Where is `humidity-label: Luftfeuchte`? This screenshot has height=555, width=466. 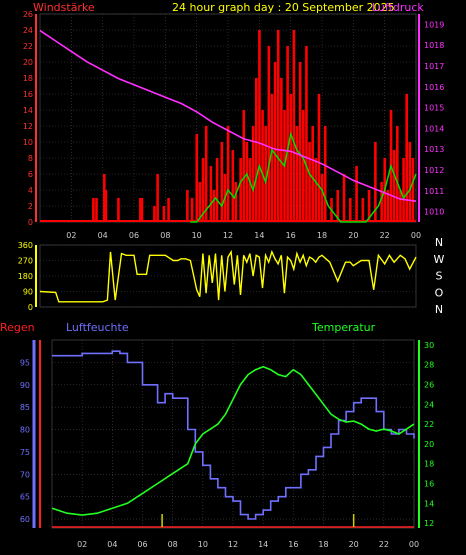 humidity-label: Luftfeuchte is located at coordinates (97, 327).